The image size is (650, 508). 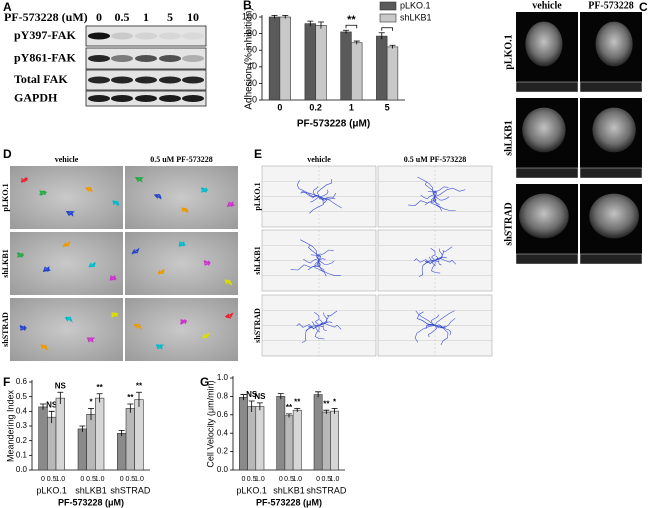 What do you see at coordinates (289, 490) in the screenshot?
I see `group-label: shLKB1` at bounding box center [289, 490].